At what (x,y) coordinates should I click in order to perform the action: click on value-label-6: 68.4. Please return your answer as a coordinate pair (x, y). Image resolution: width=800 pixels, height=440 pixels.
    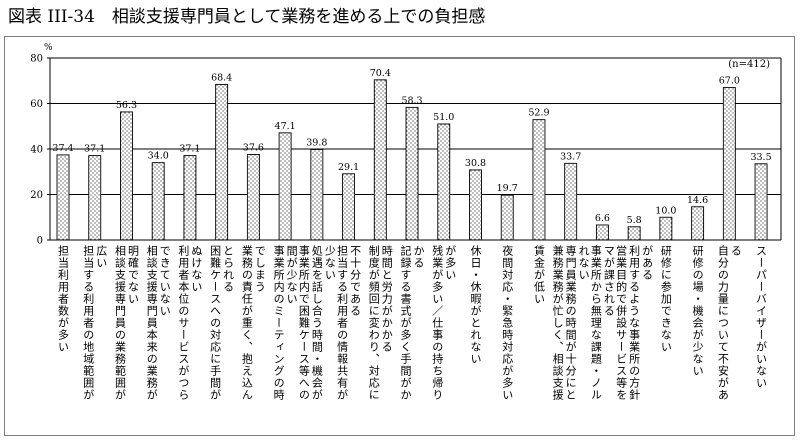
    Looking at the image, I should click on (221, 77).